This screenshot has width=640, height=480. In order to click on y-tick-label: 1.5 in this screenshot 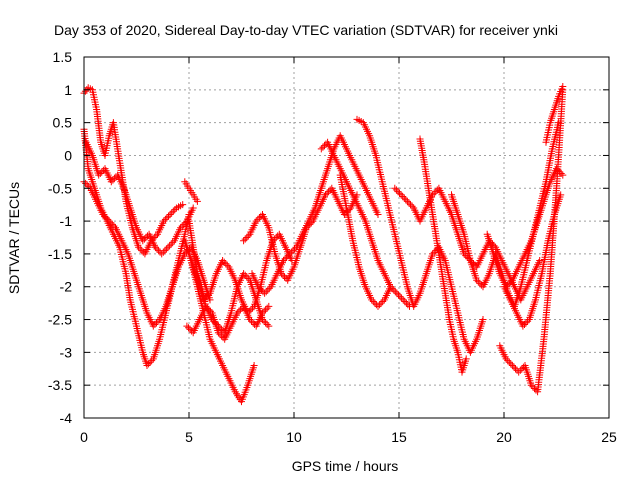, I will do `click(63, 57)`.